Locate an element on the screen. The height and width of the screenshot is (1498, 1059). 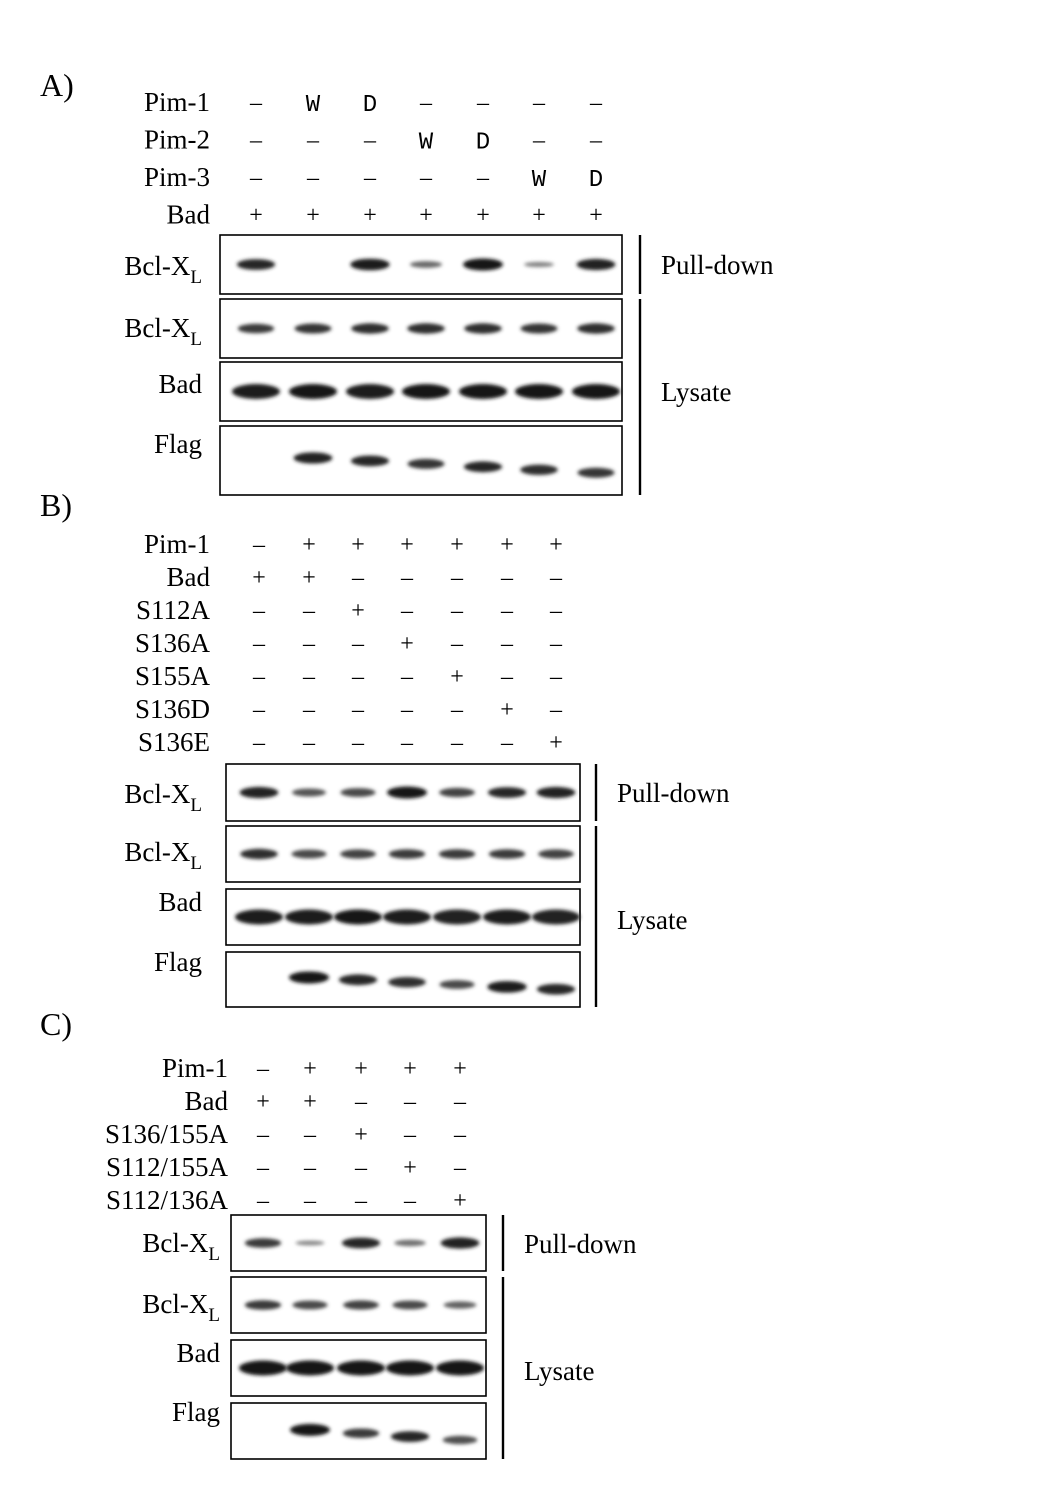
condition-label: S136E is located at coordinates (174, 742).